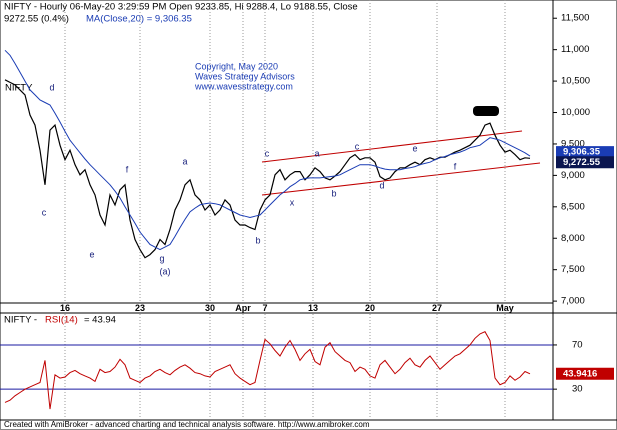 The height and width of the screenshot is (430, 617). I want to click on wave-label: x, so click(292, 202).